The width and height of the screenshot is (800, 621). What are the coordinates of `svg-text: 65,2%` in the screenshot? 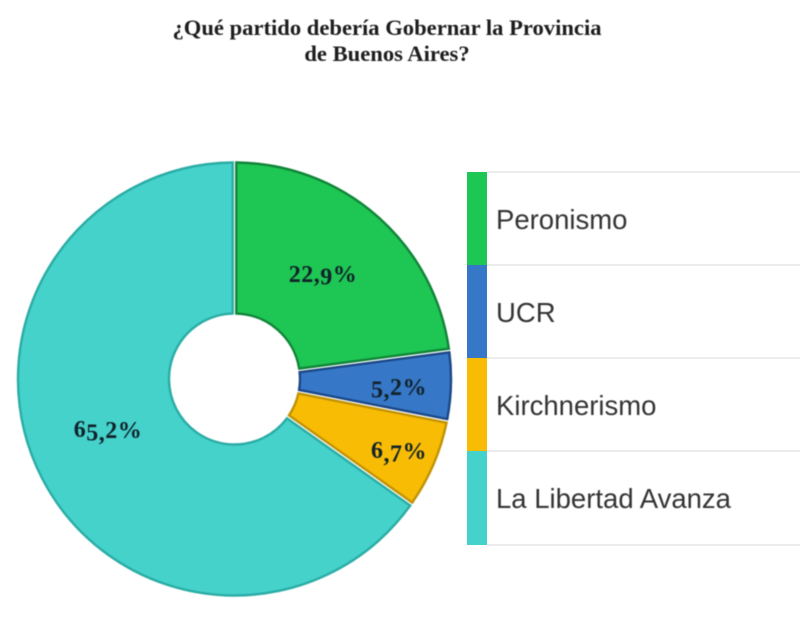 It's located at (108, 432).